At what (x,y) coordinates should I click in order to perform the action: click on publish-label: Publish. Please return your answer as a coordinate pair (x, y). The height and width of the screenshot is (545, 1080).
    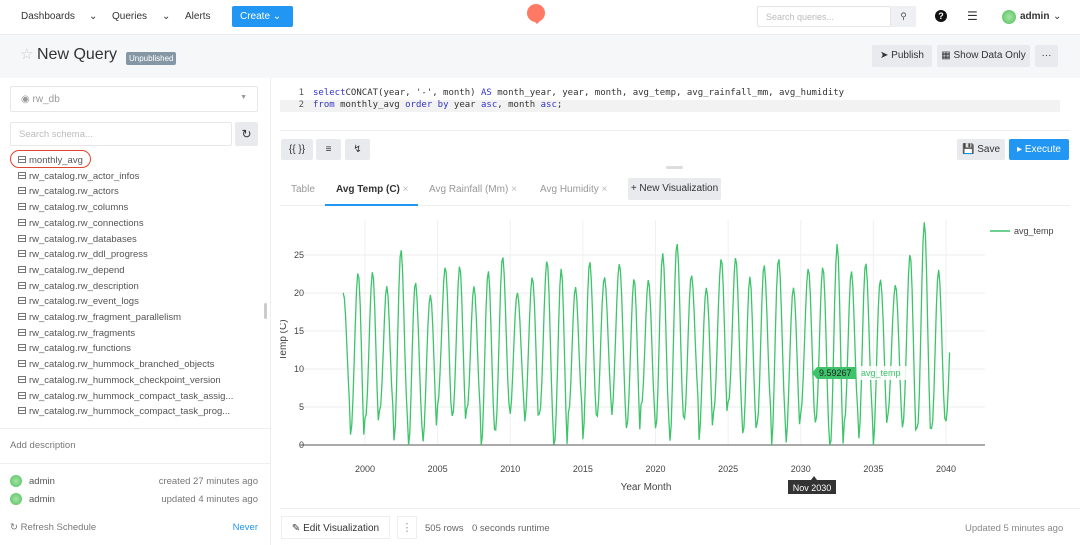
    Looking at the image, I should click on (907, 55).